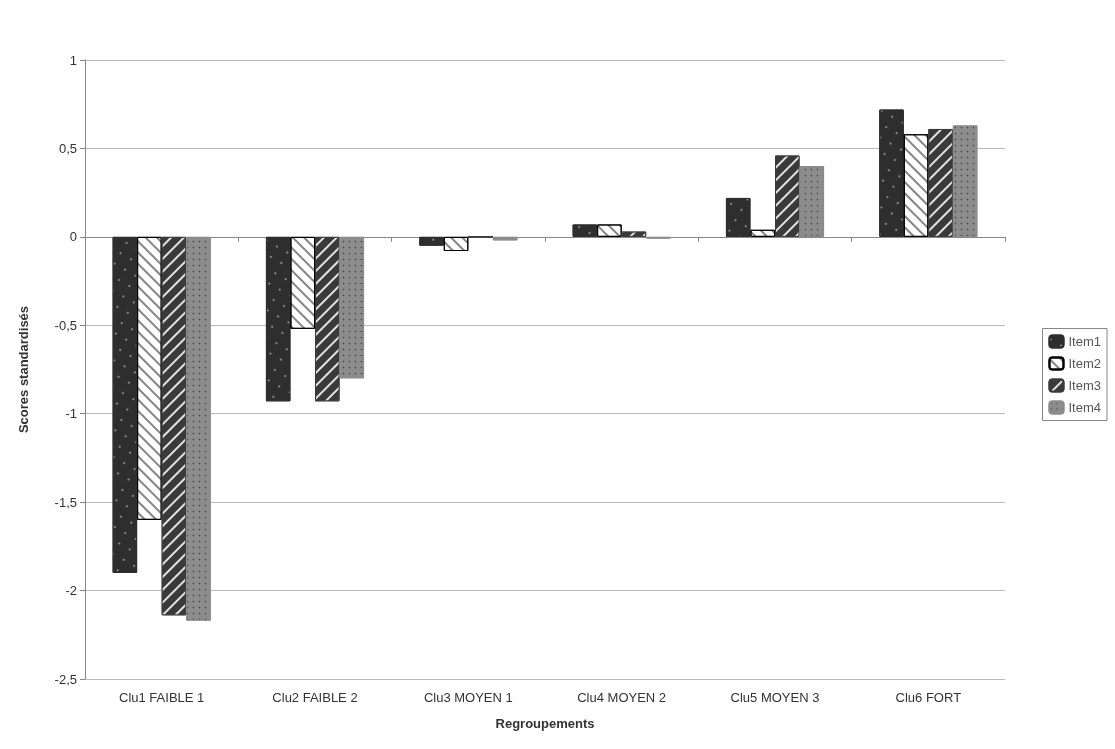 The image size is (1115, 749). I want to click on y-tick-label: 0, so click(73, 237).